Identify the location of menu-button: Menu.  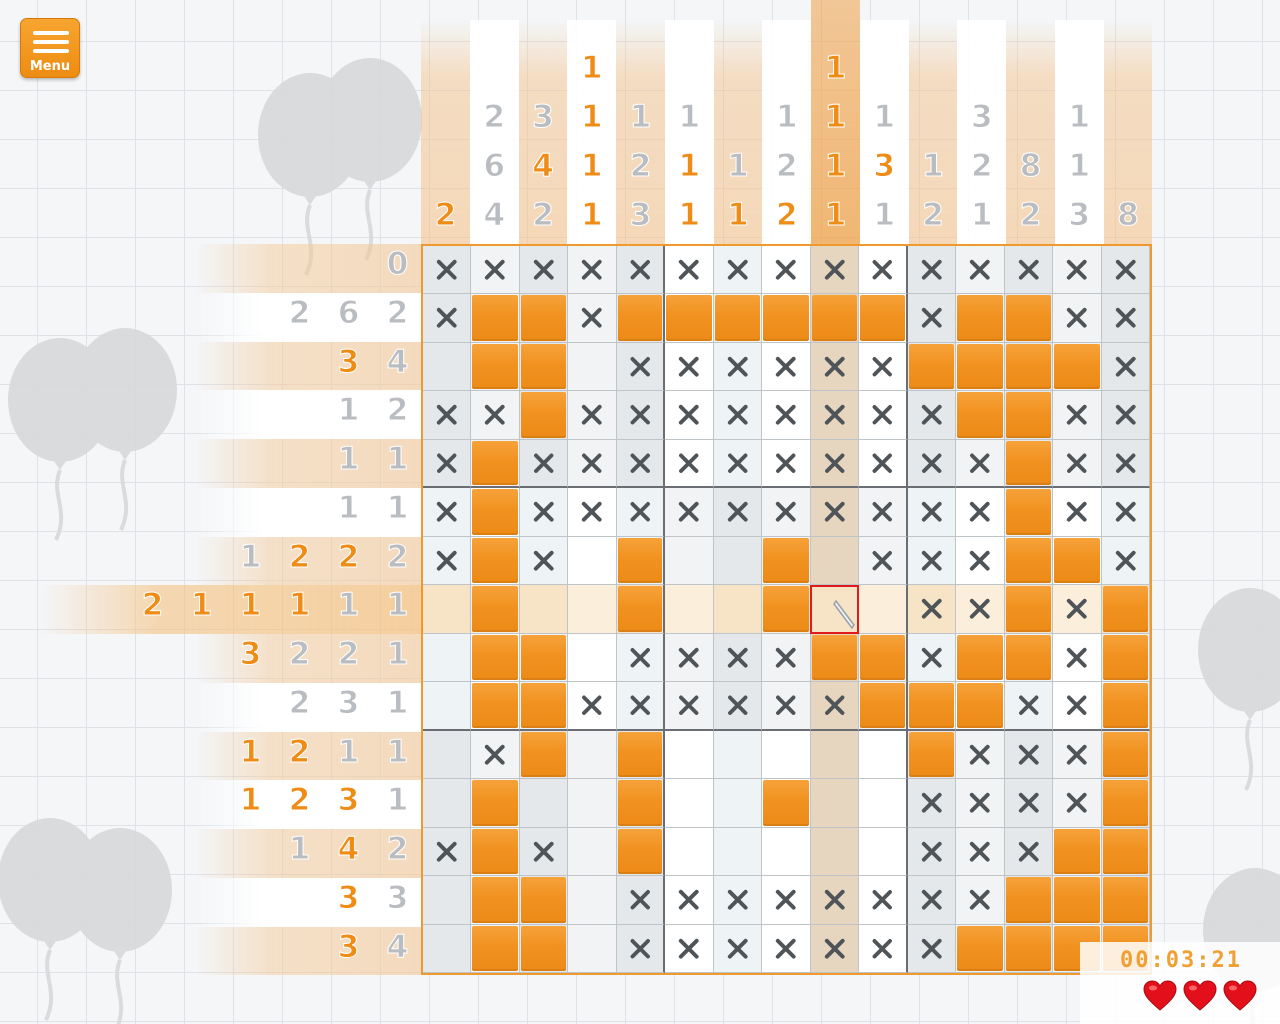
(50, 48).